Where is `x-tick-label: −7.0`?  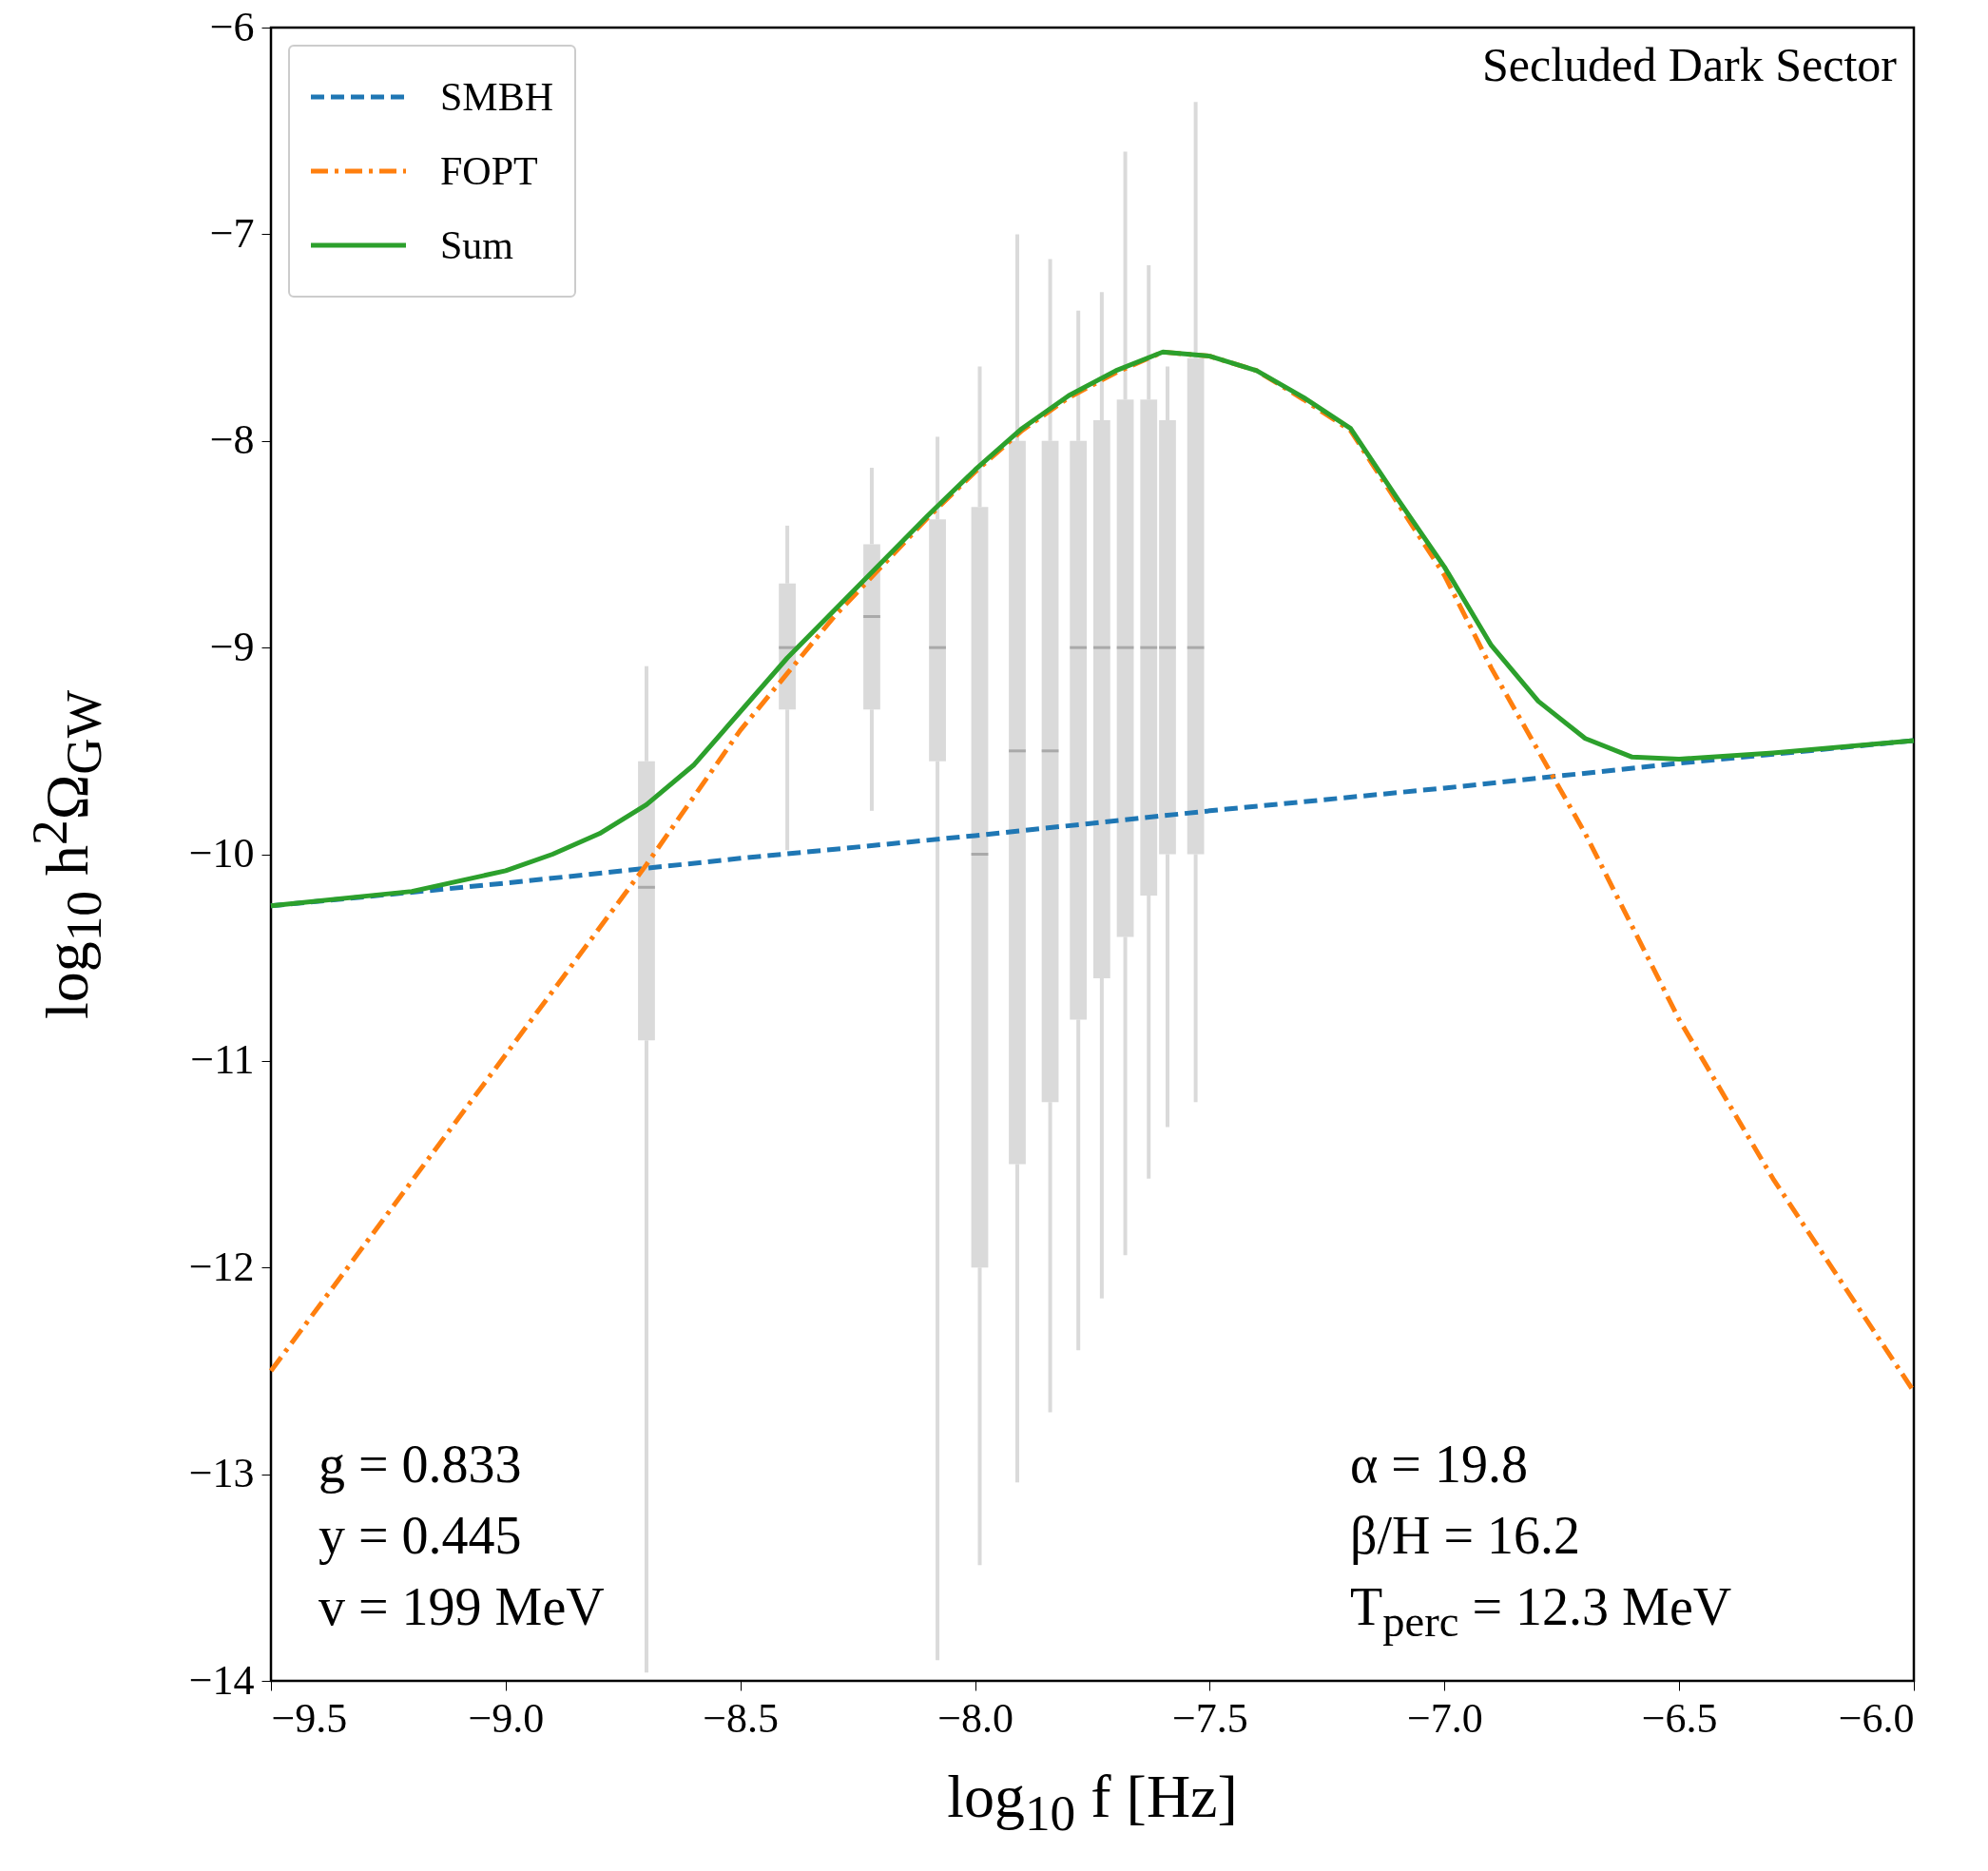
x-tick-label: −7.0 is located at coordinates (1444, 1718).